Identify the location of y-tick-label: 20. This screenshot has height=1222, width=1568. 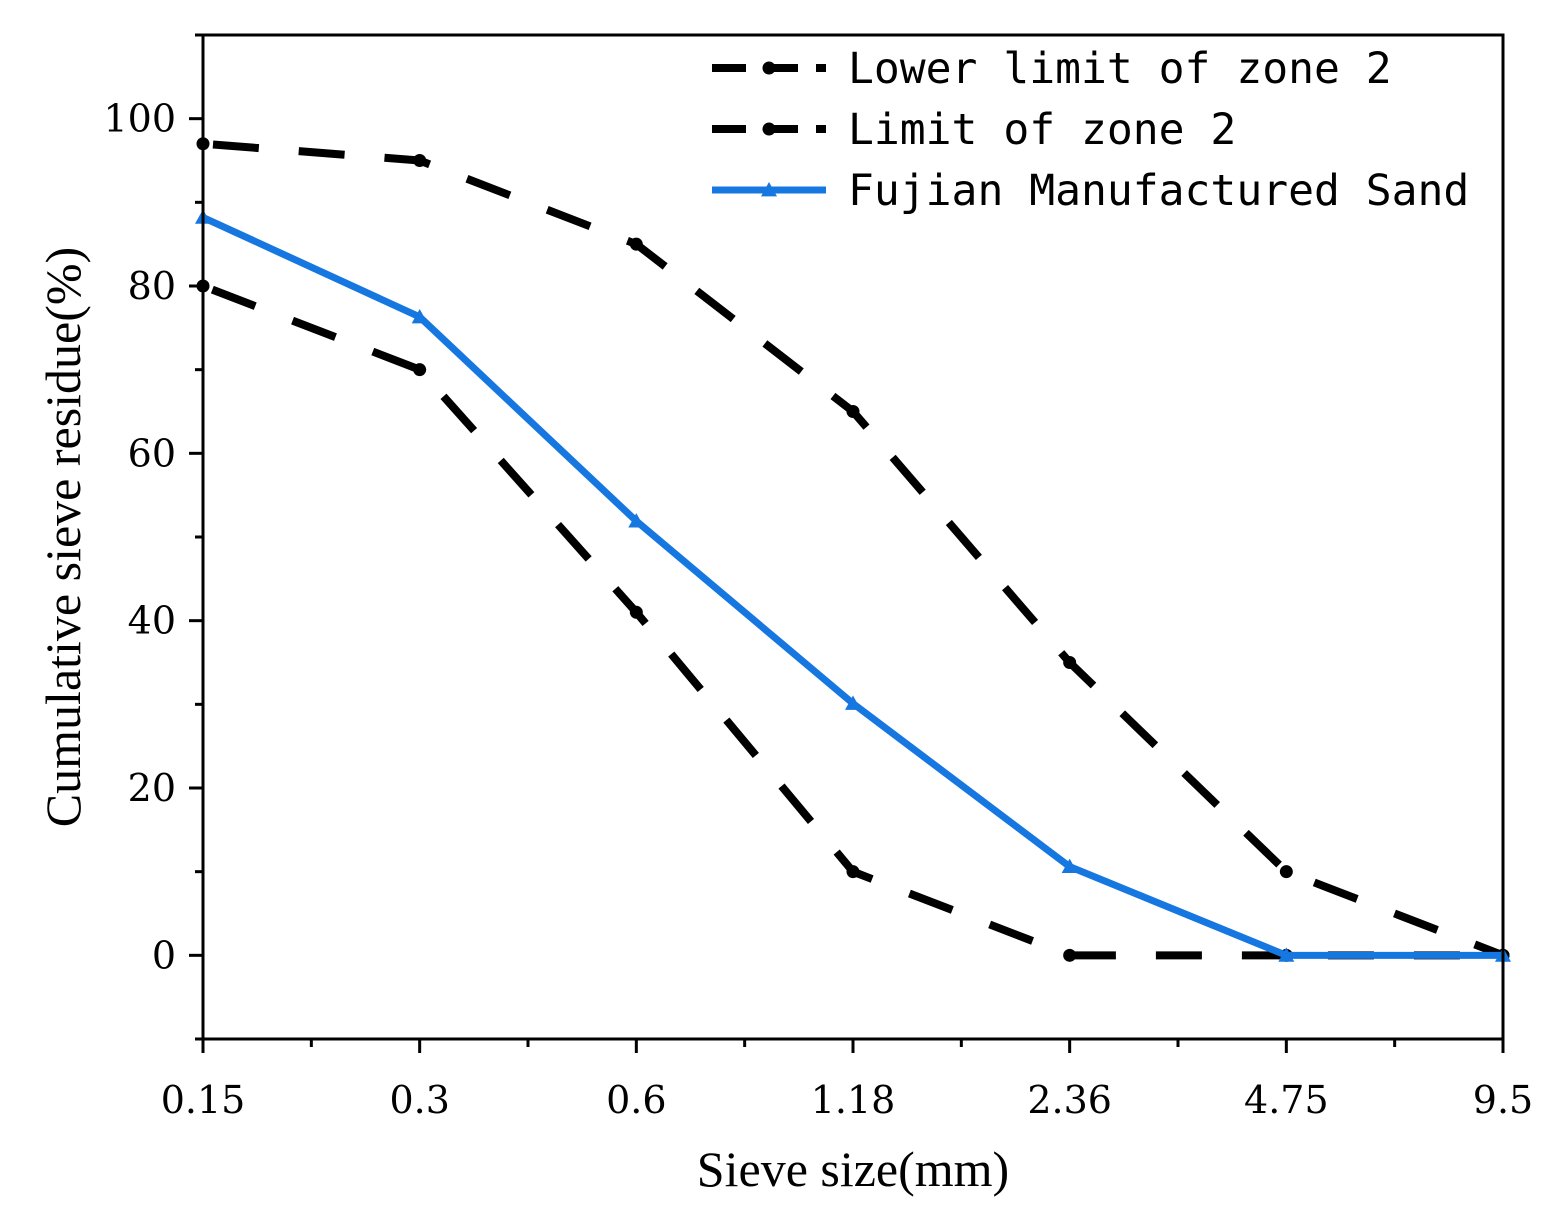
(152, 788).